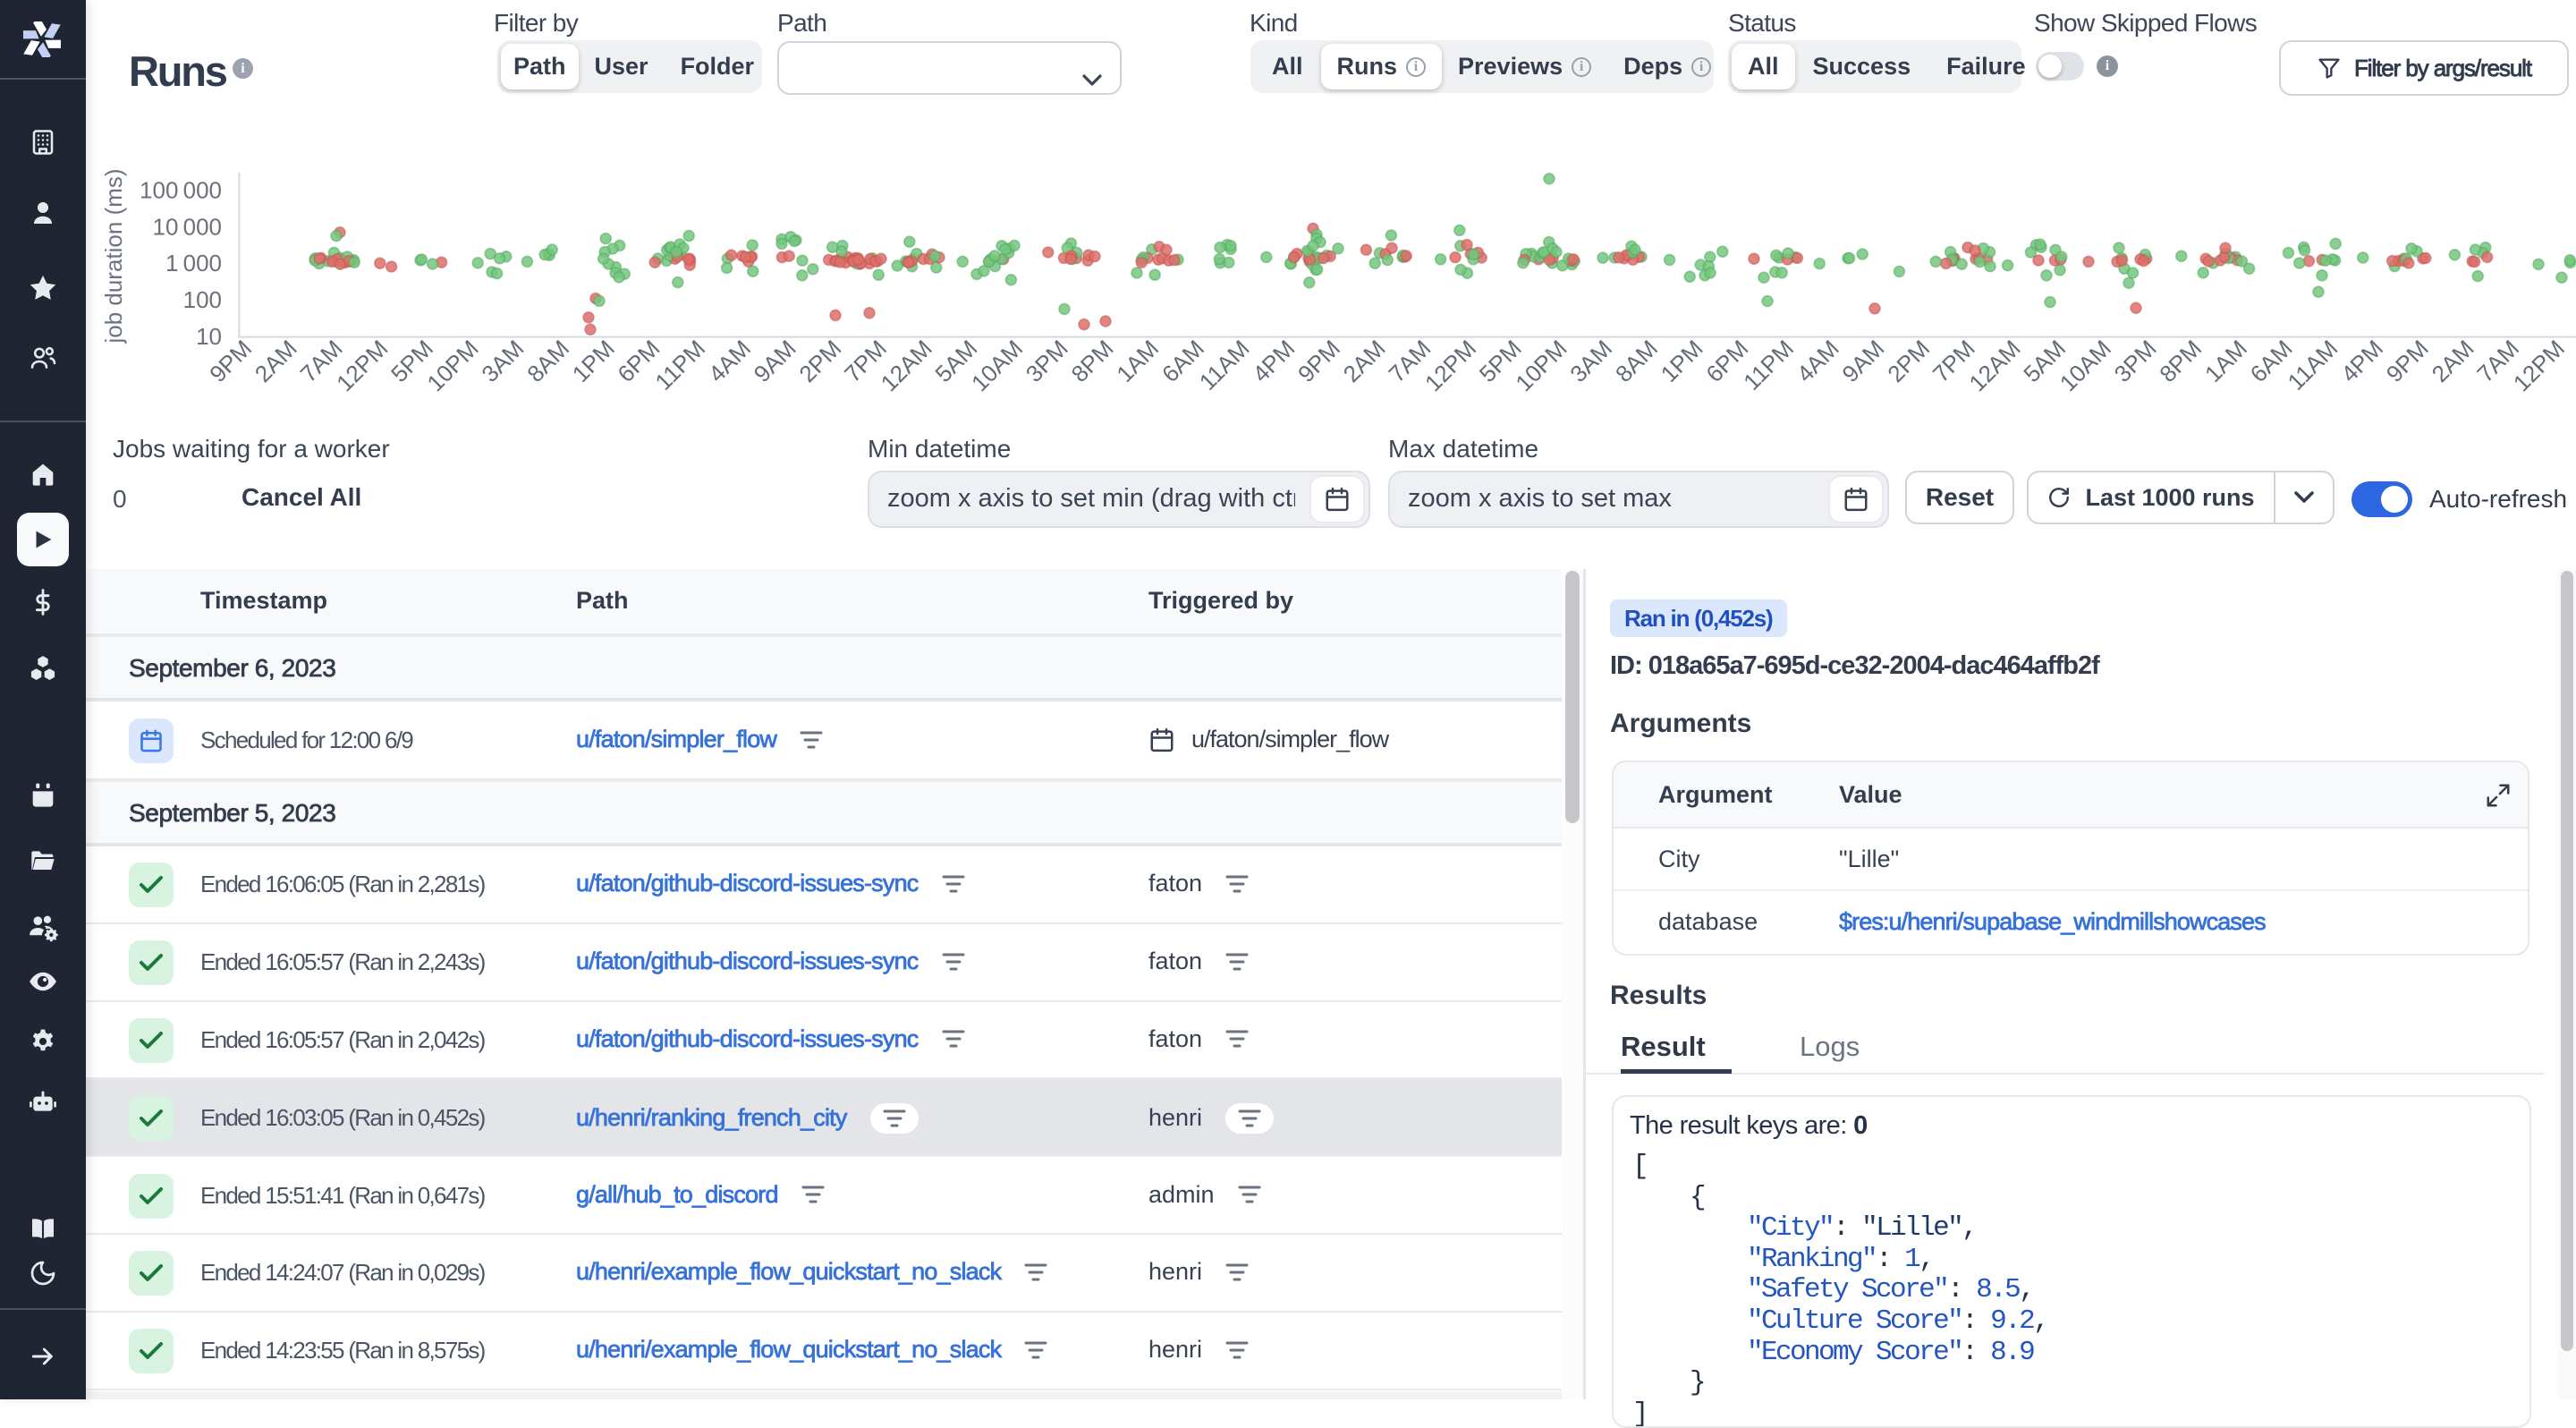  I want to click on svg-text: 10, so click(209, 337).